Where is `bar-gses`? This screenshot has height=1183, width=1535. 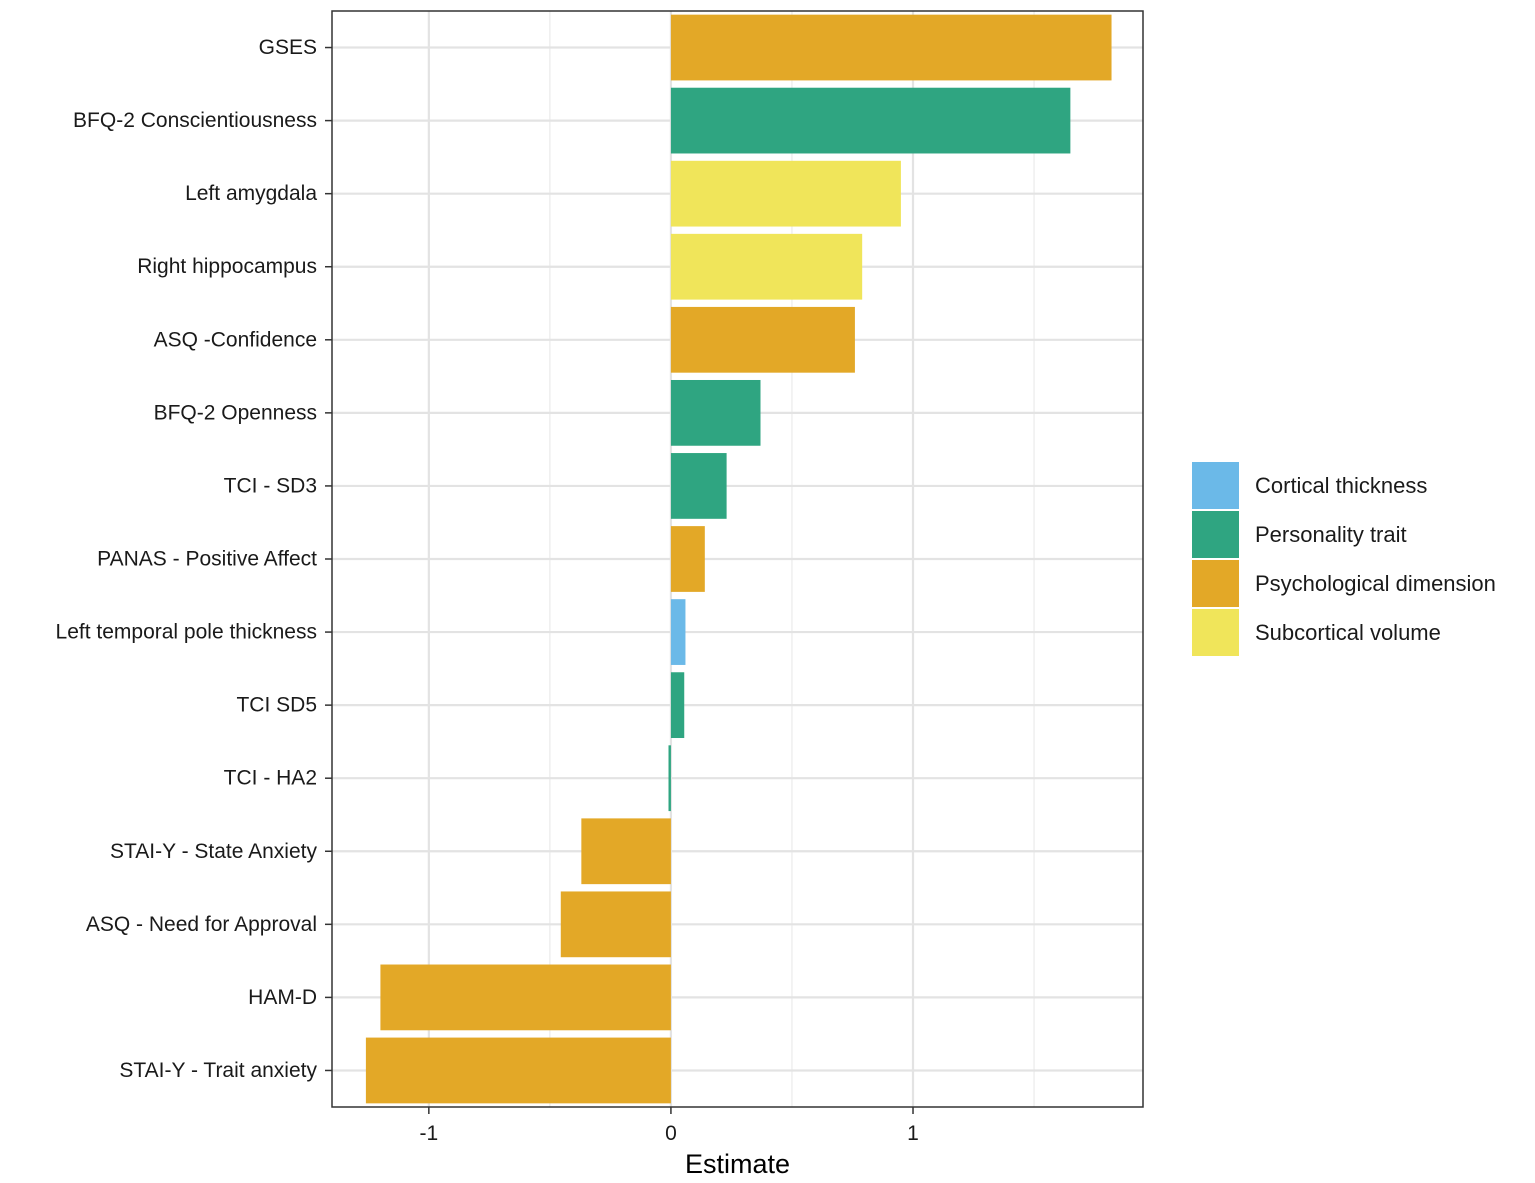
bar-gses is located at coordinates (891, 47).